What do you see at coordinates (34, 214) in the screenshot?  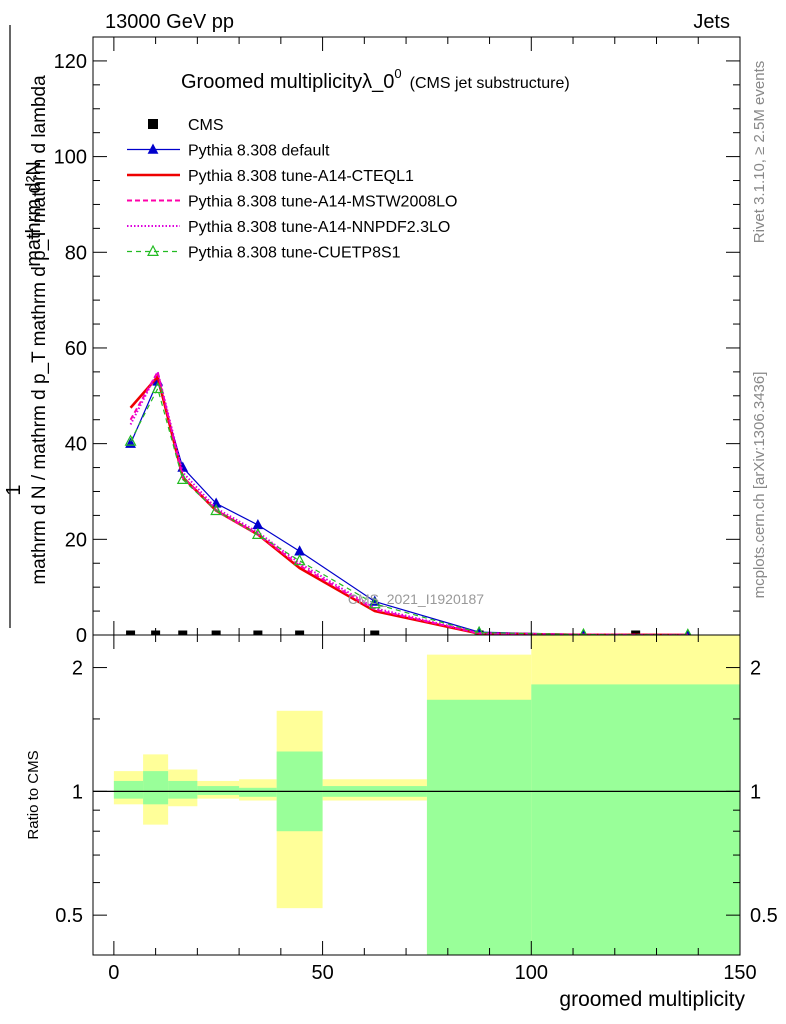 I see `ylabel-numerator-2: mathrm d²N` at bounding box center [34, 214].